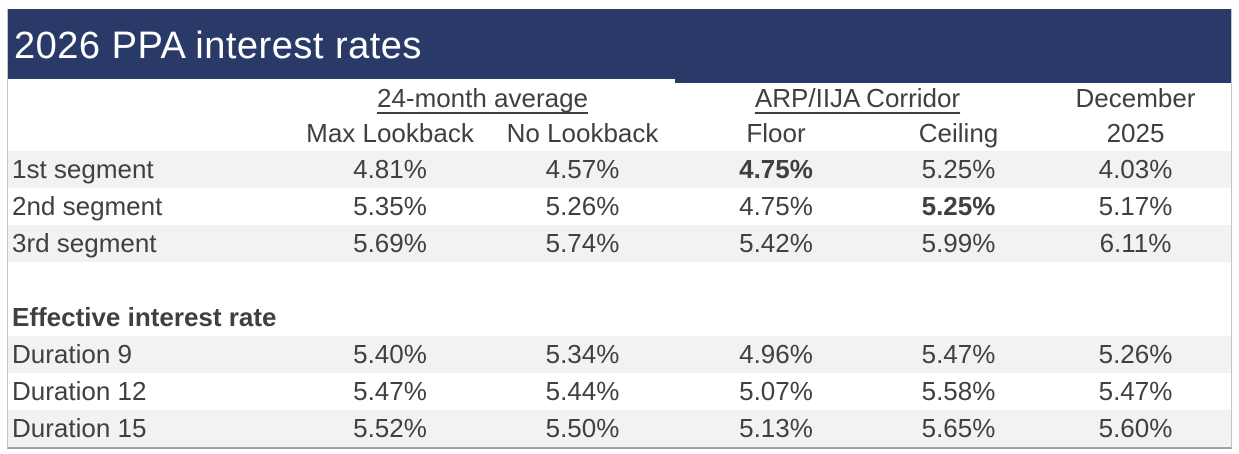 The height and width of the screenshot is (454, 1239). Describe the element at coordinates (958, 243) in the screenshot. I see `value-ceiling: 5.99%` at that location.